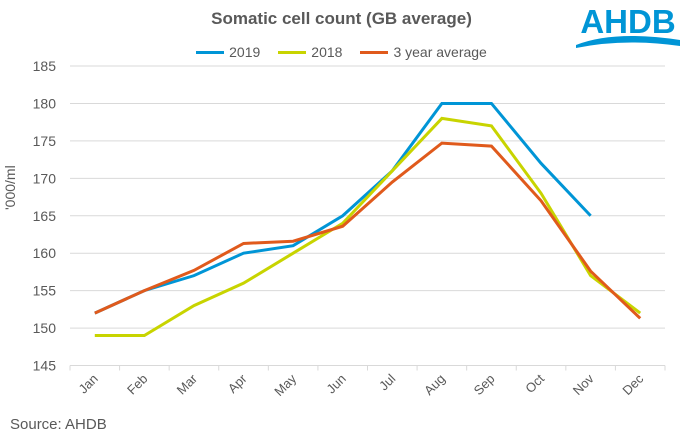 The height and width of the screenshot is (440, 683). I want to click on x-tick-label: Sep, so click(484, 384).